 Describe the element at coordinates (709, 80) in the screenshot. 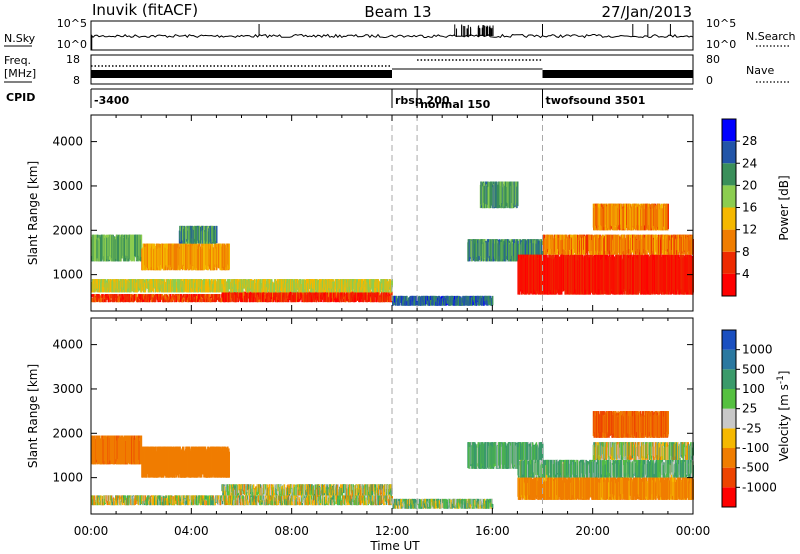

I see `nave-tick-bottom: 0` at that location.